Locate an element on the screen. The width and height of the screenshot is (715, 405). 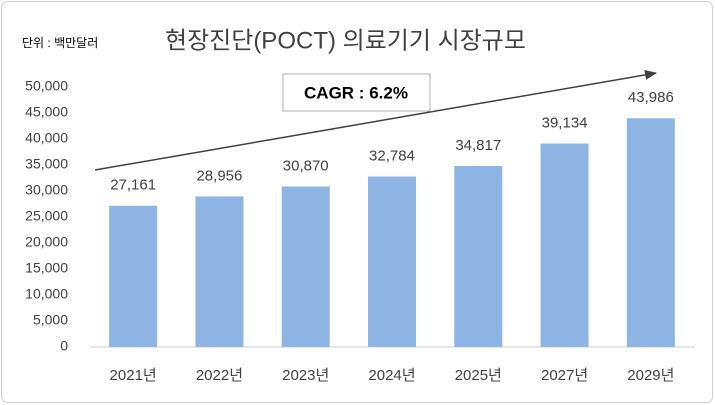
y-tick-label: 0 is located at coordinates (64, 346).